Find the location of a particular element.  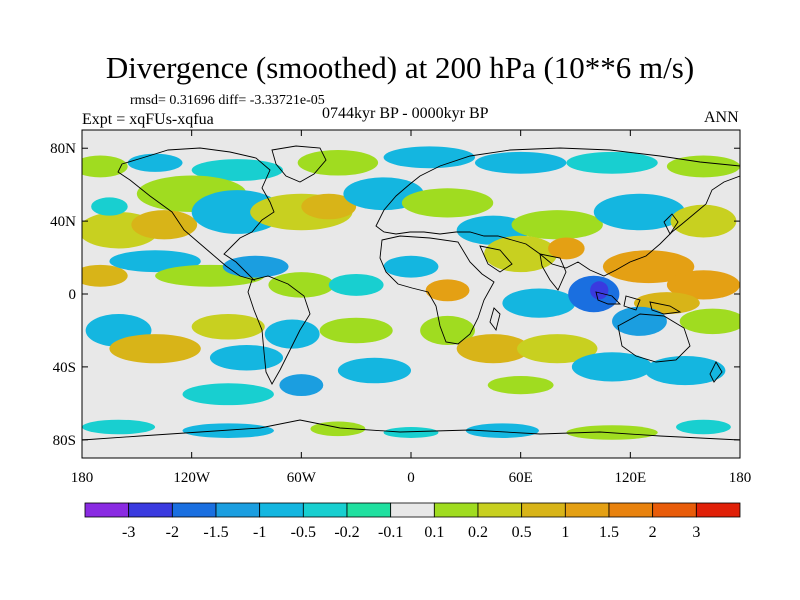

season-label: ANN is located at coordinates (721, 117).